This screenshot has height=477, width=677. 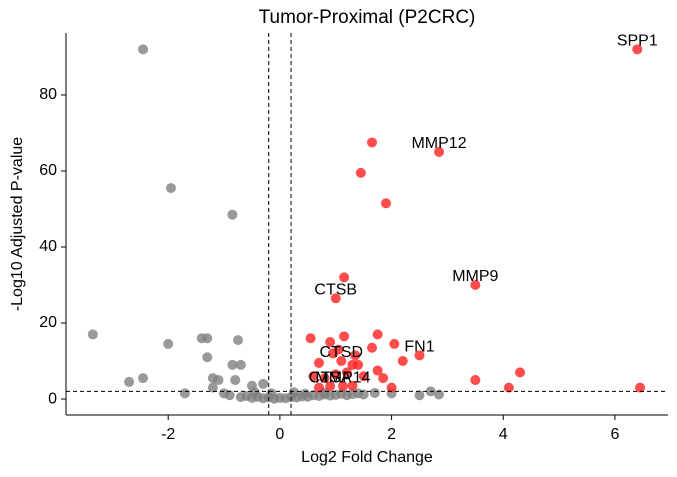 What do you see at coordinates (279, 434) in the screenshot?
I see `x-tick-label: 0` at bounding box center [279, 434].